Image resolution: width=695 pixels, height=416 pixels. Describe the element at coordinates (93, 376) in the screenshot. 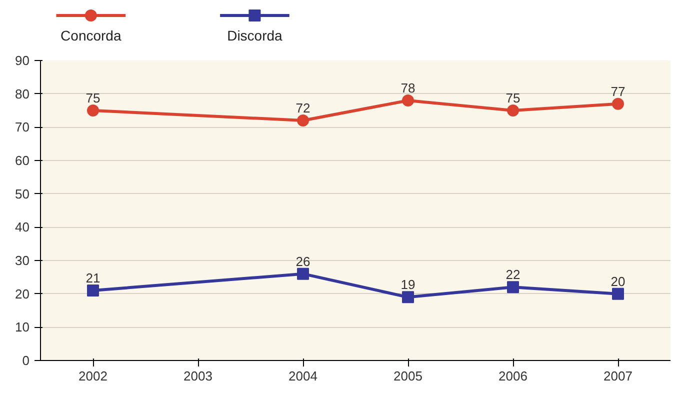

I see `x-tick-label: 2002` at that location.